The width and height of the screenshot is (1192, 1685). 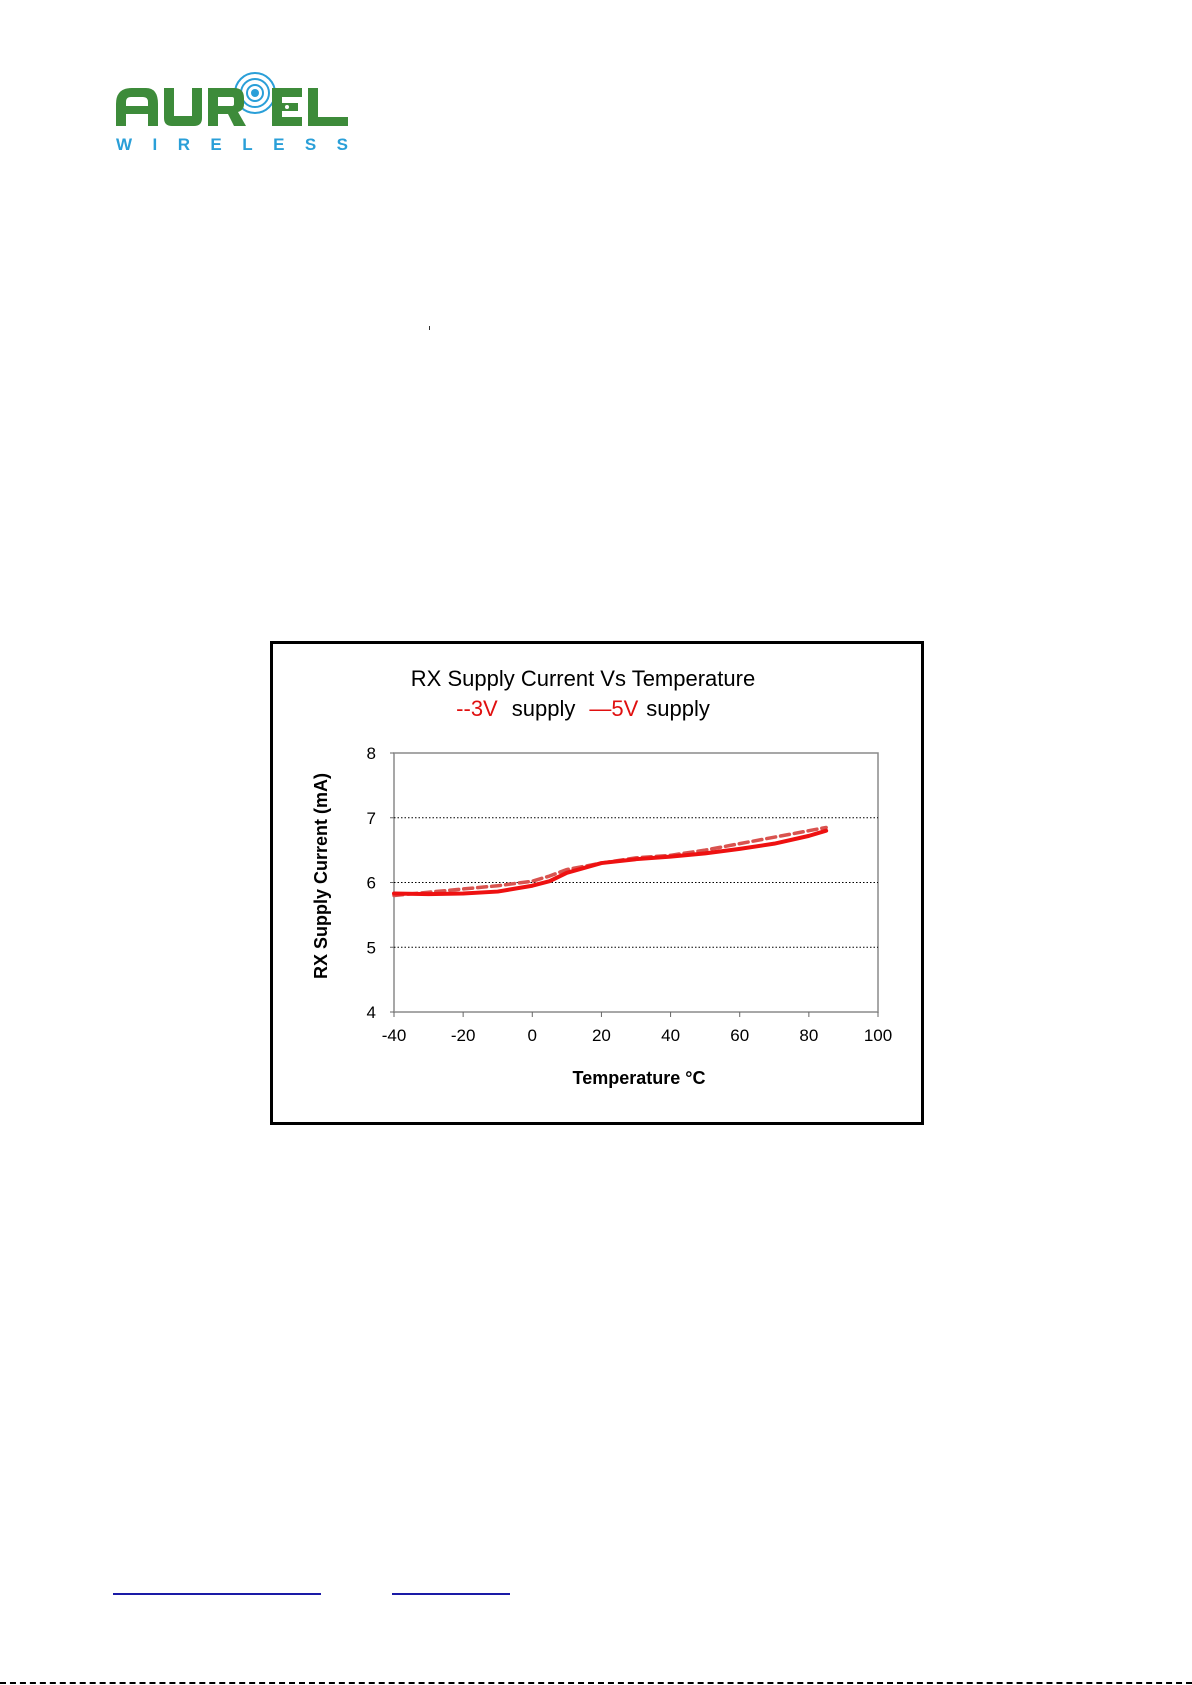 I want to click on y-tick-label: 5, so click(x=371, y=947).